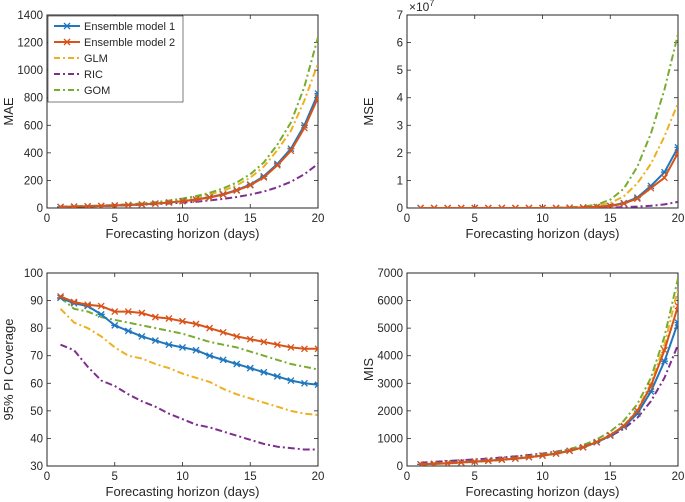 This screenshot has height=502, width=685. I want to click on series-line-ensemble1, so click(189, 150).